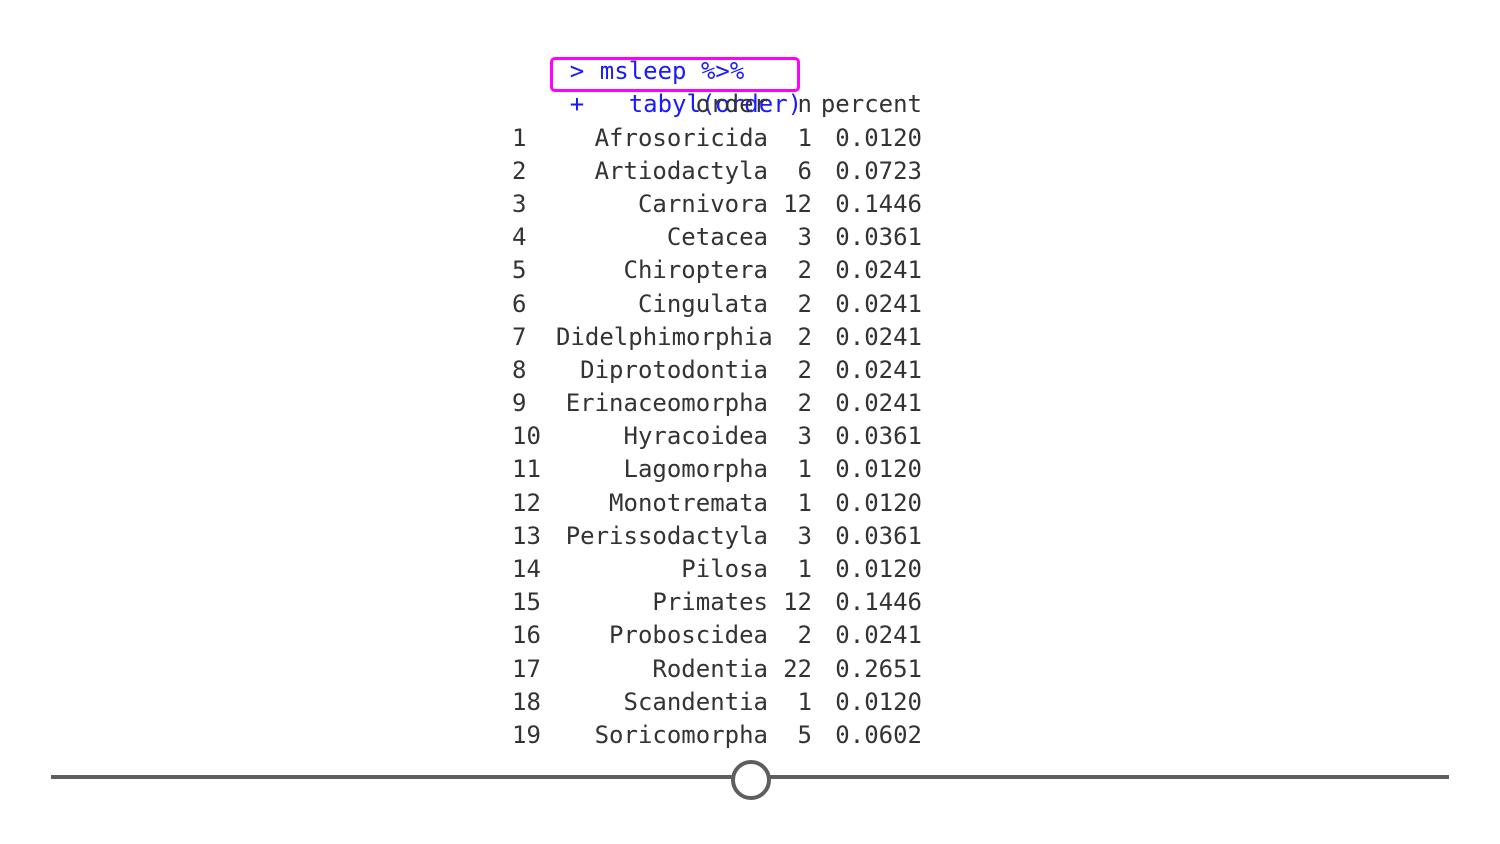  Describe the element at coordinates (878, 668) in the screenshot. I see `row-percent: 0.2651` at that location.